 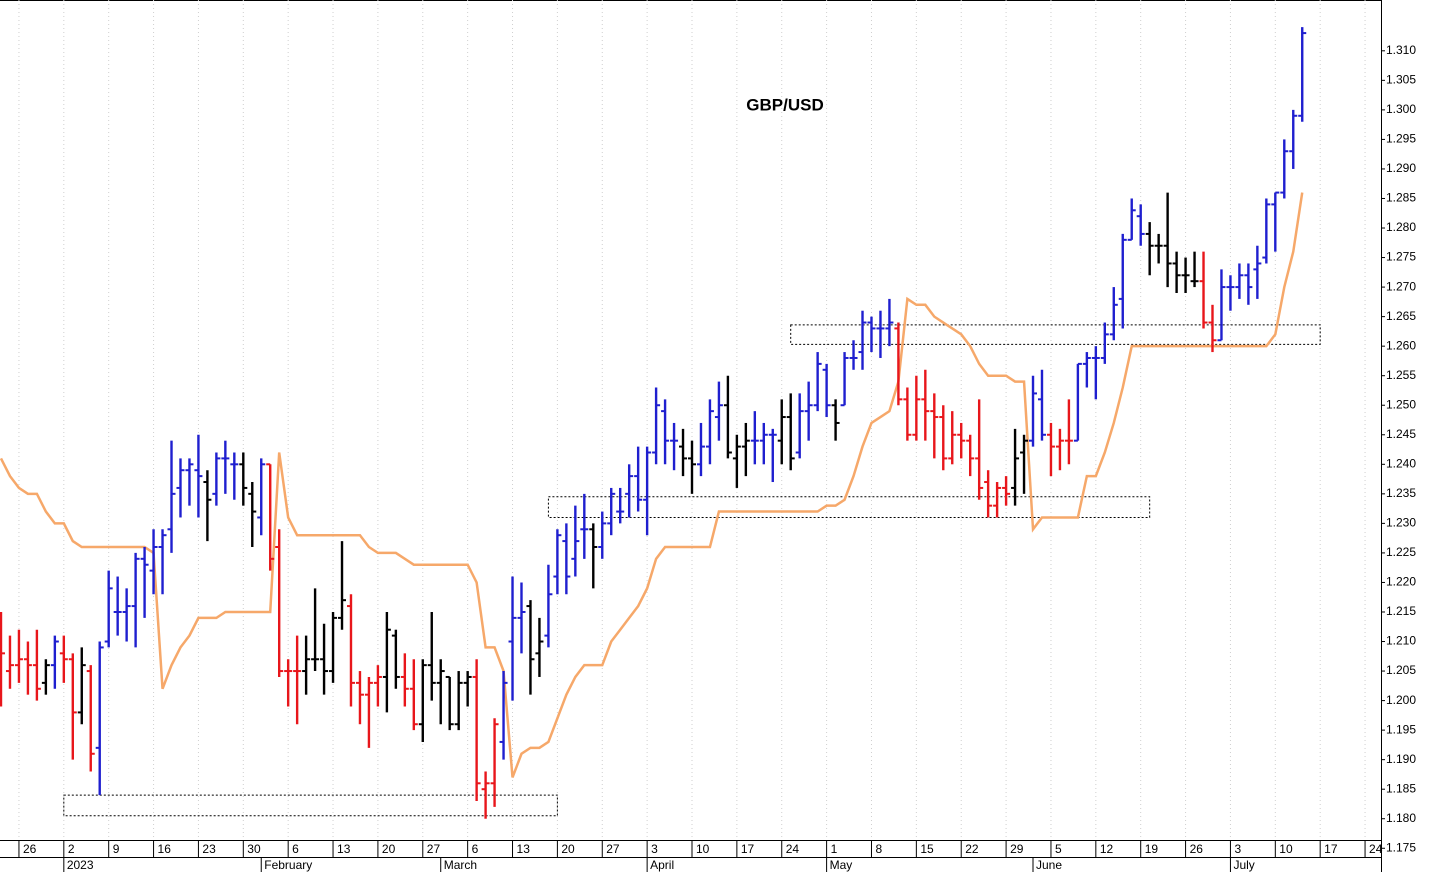 What do you see at coordinates (1401, 434) in the screenshot?
I see `y-tick-label: 1.245` at bounding box center [1401, 434].